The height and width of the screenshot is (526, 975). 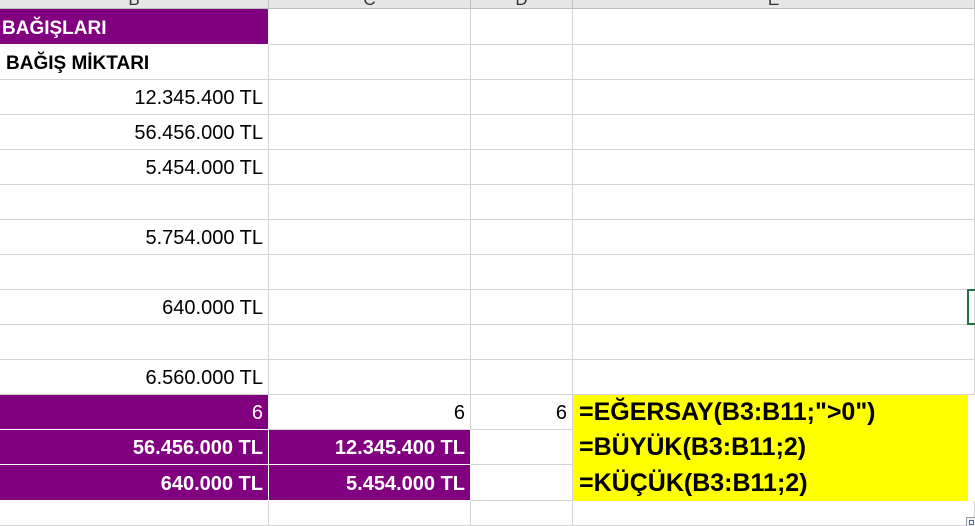 What do you see at coordinates (134, 447) in the screenshot?
I see `large-result-b: 56.456.000 TL` at bounding box center [134, 447].